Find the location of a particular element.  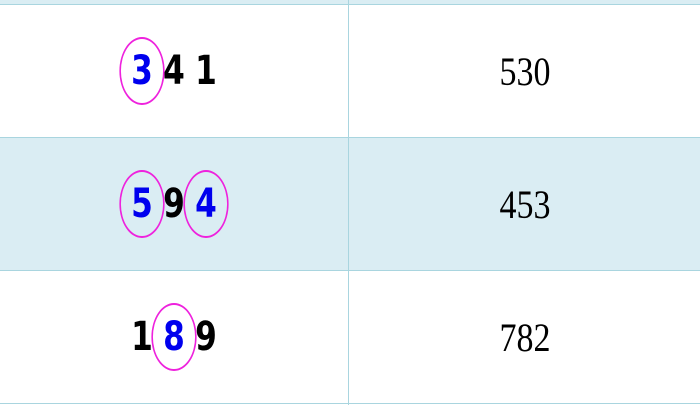

value-text: 530 is located at coordinates (524, 71).